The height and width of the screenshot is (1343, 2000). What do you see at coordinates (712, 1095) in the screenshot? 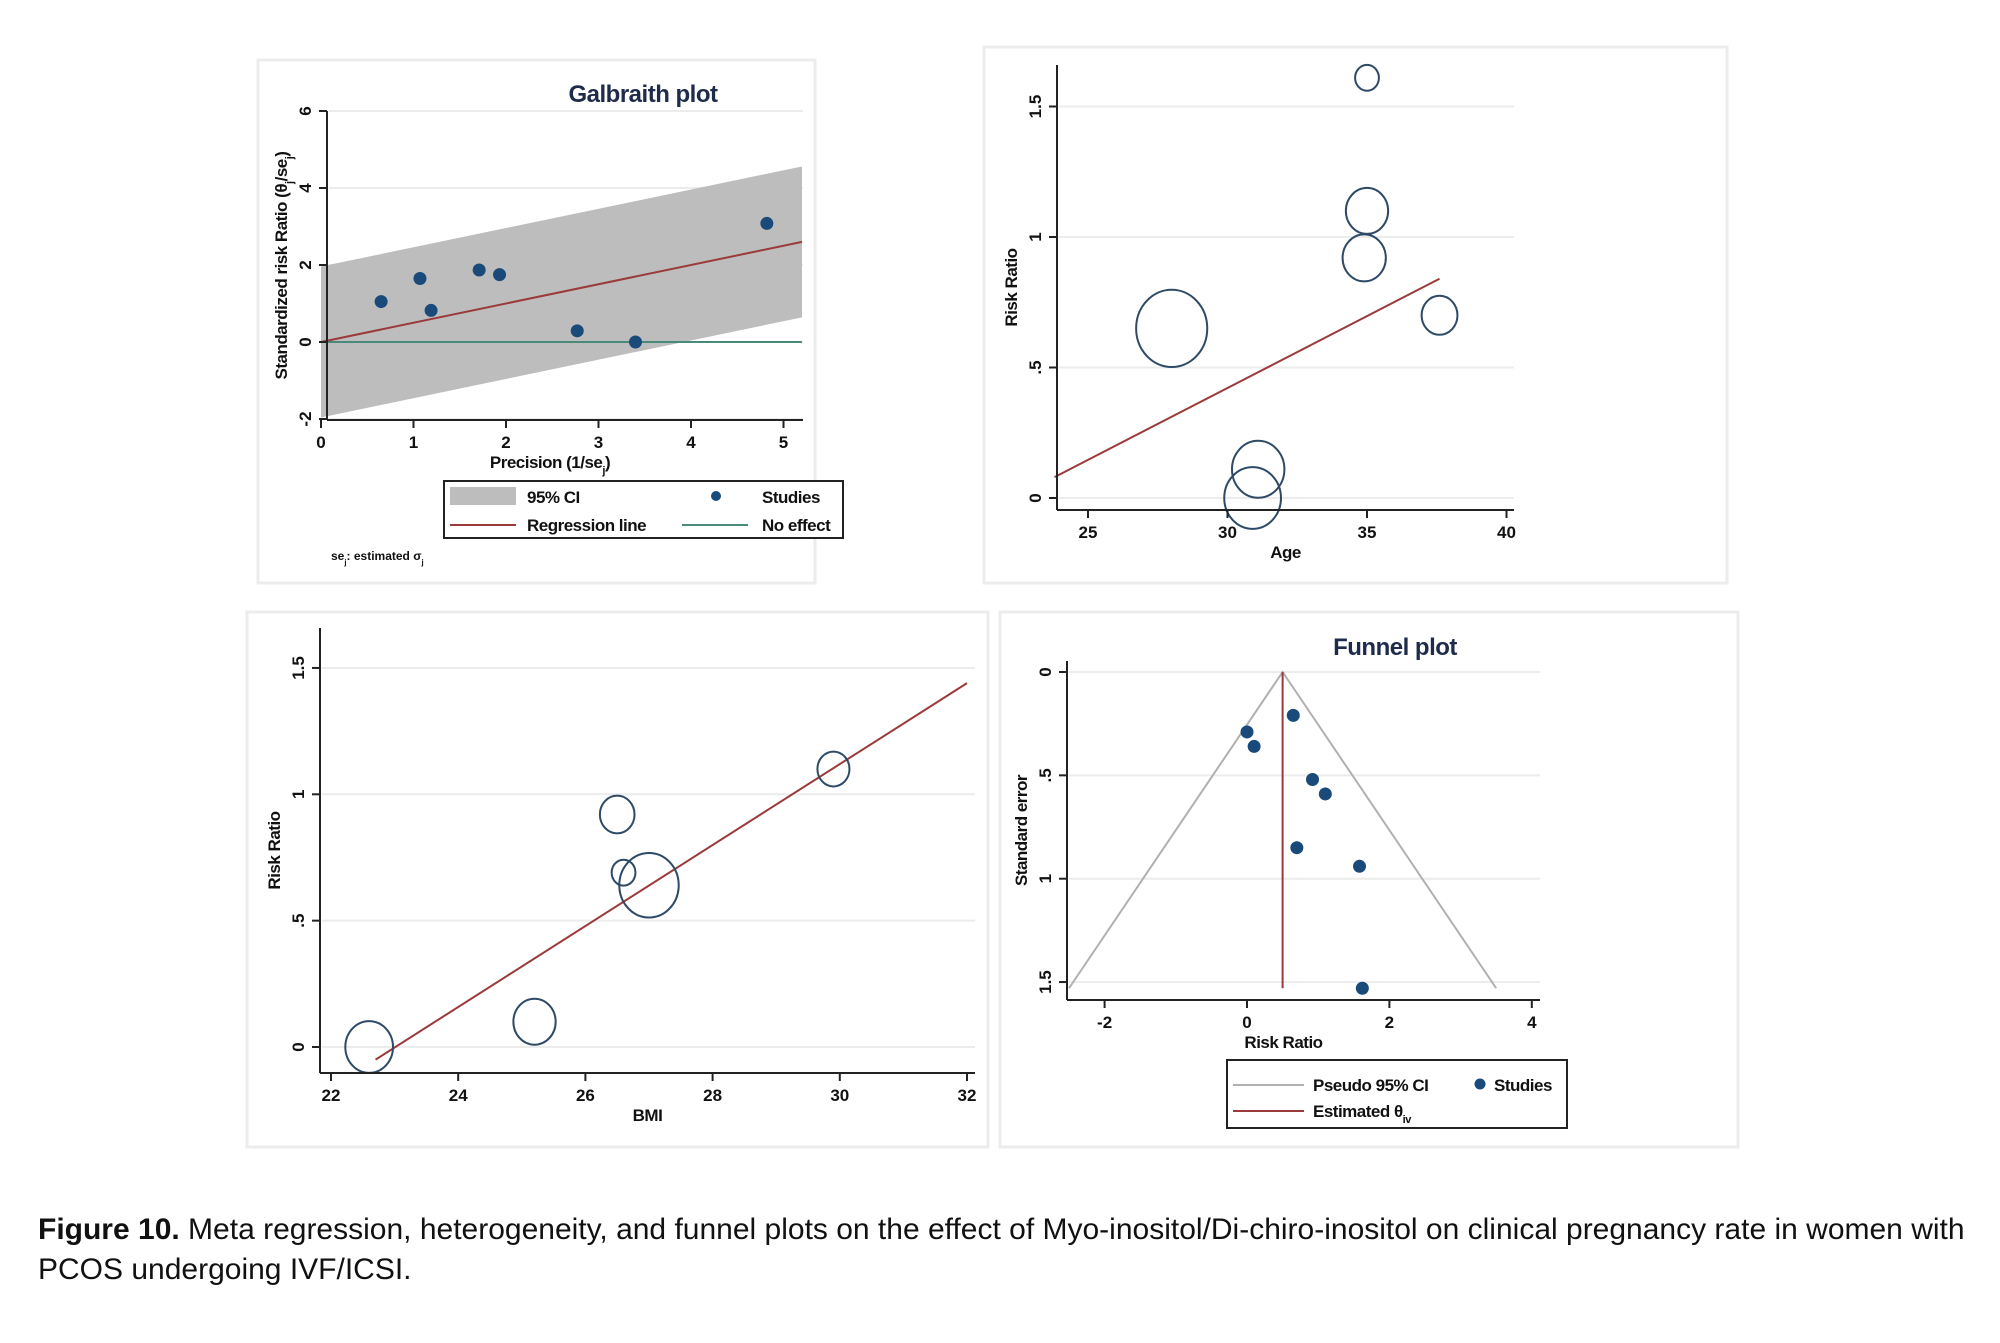
I see `x-tick-label: 28` at bounding box center [712, 1095].